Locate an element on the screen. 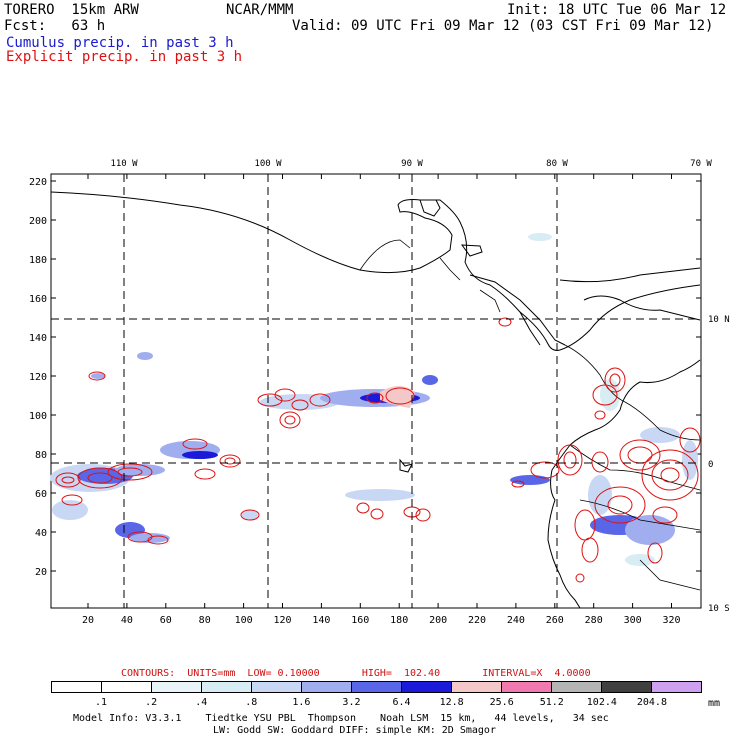 The image size is (740, 740). lat-label-0: 0 is located at coordinates (710, 465).